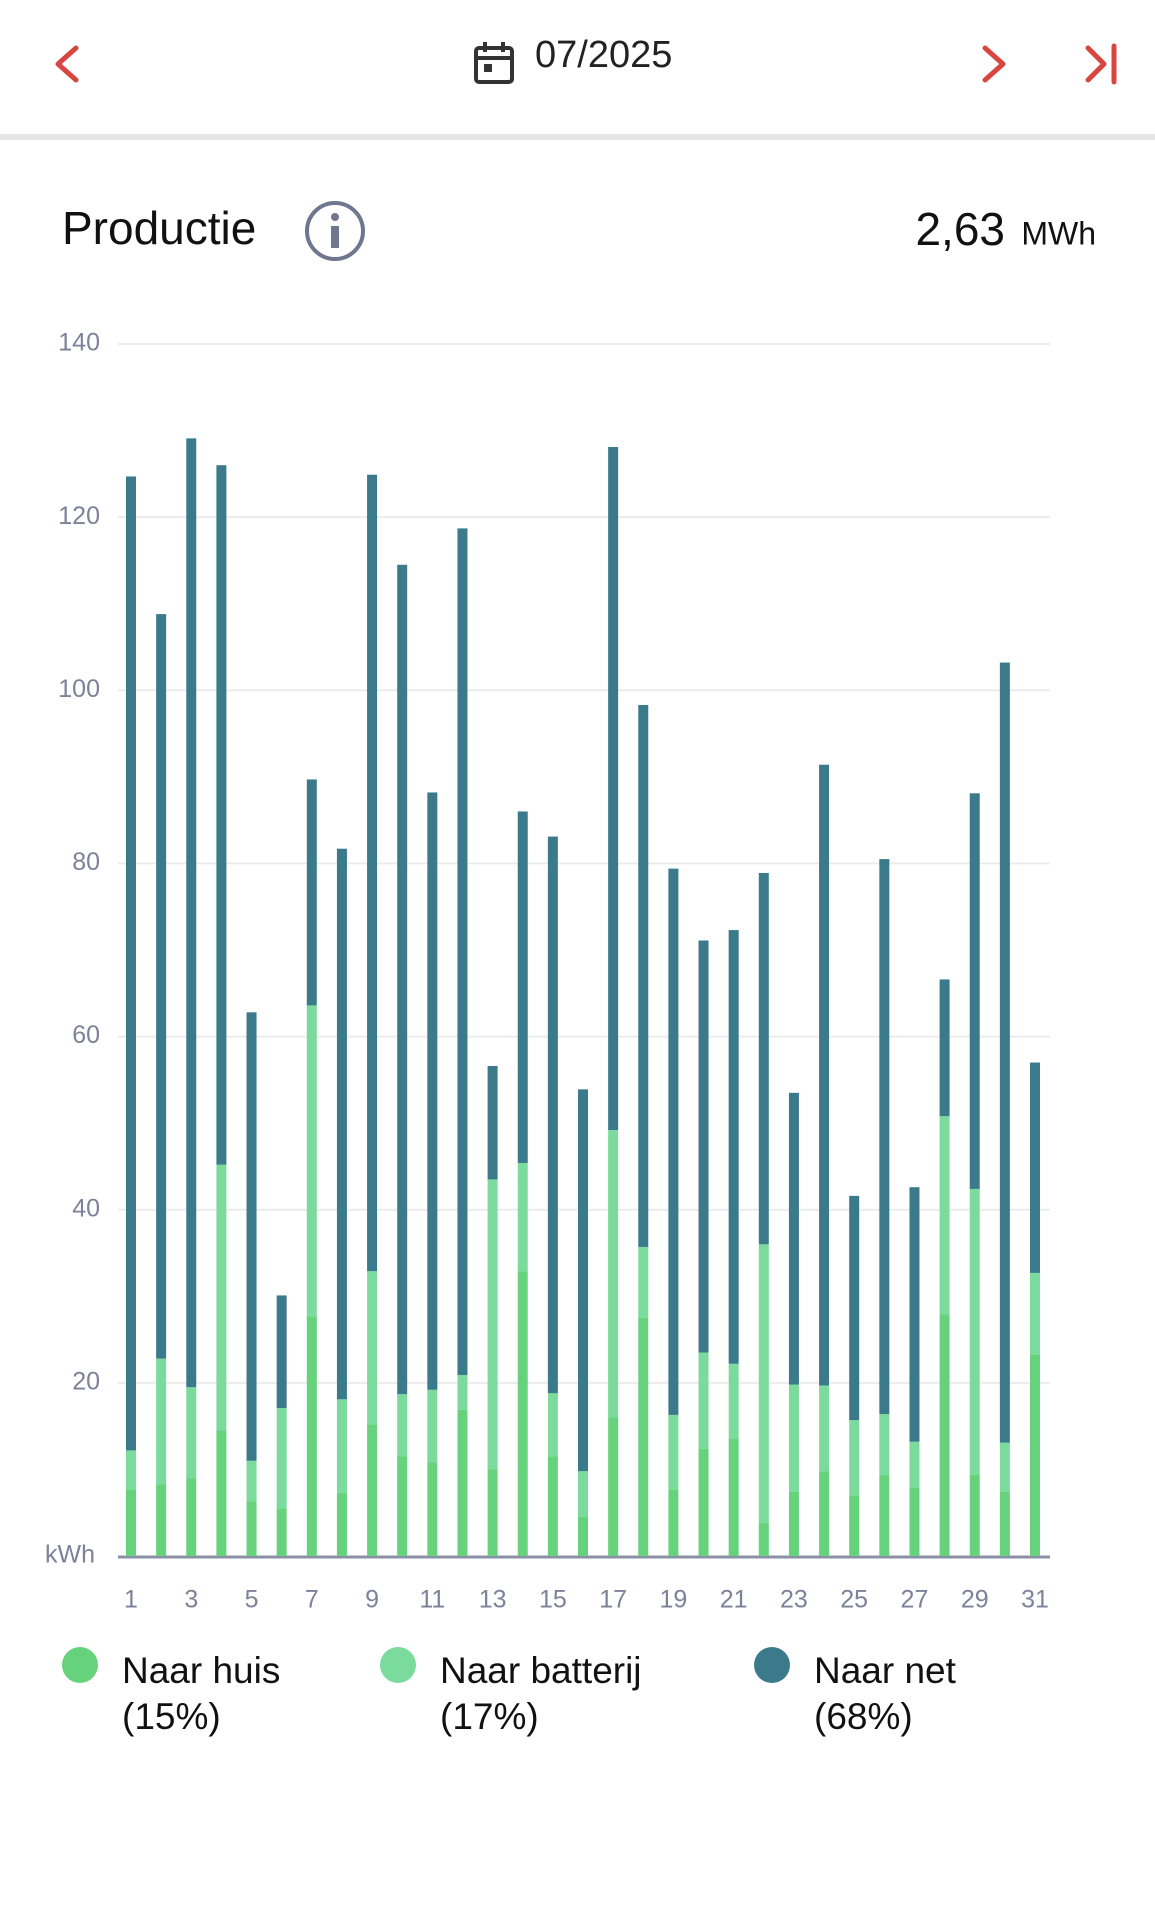 The width and height of the screenshot is (1155, 1906). What do you see at coordinates (734, 1600) in the screenshot?
I see `x-tick-label: 21` at bounding box center [734, 1600].